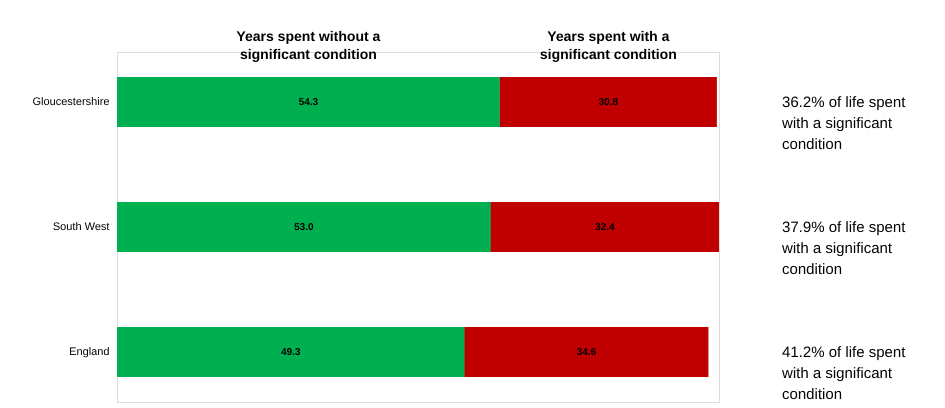  I want to click on text: 36.2% of life spent with a significant condition, so click(843, 123).